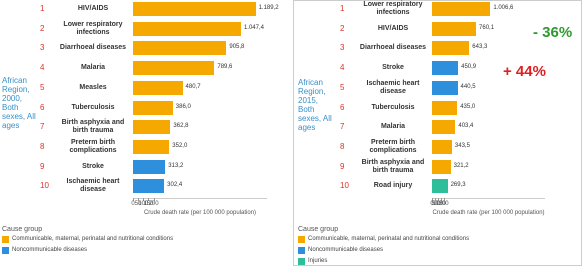 This screenshot has height=266, width=583. What do you see at coordinates (461, 165) in the screenshot?
I see `value-label: 321,2` at bounding box center [461, 165].